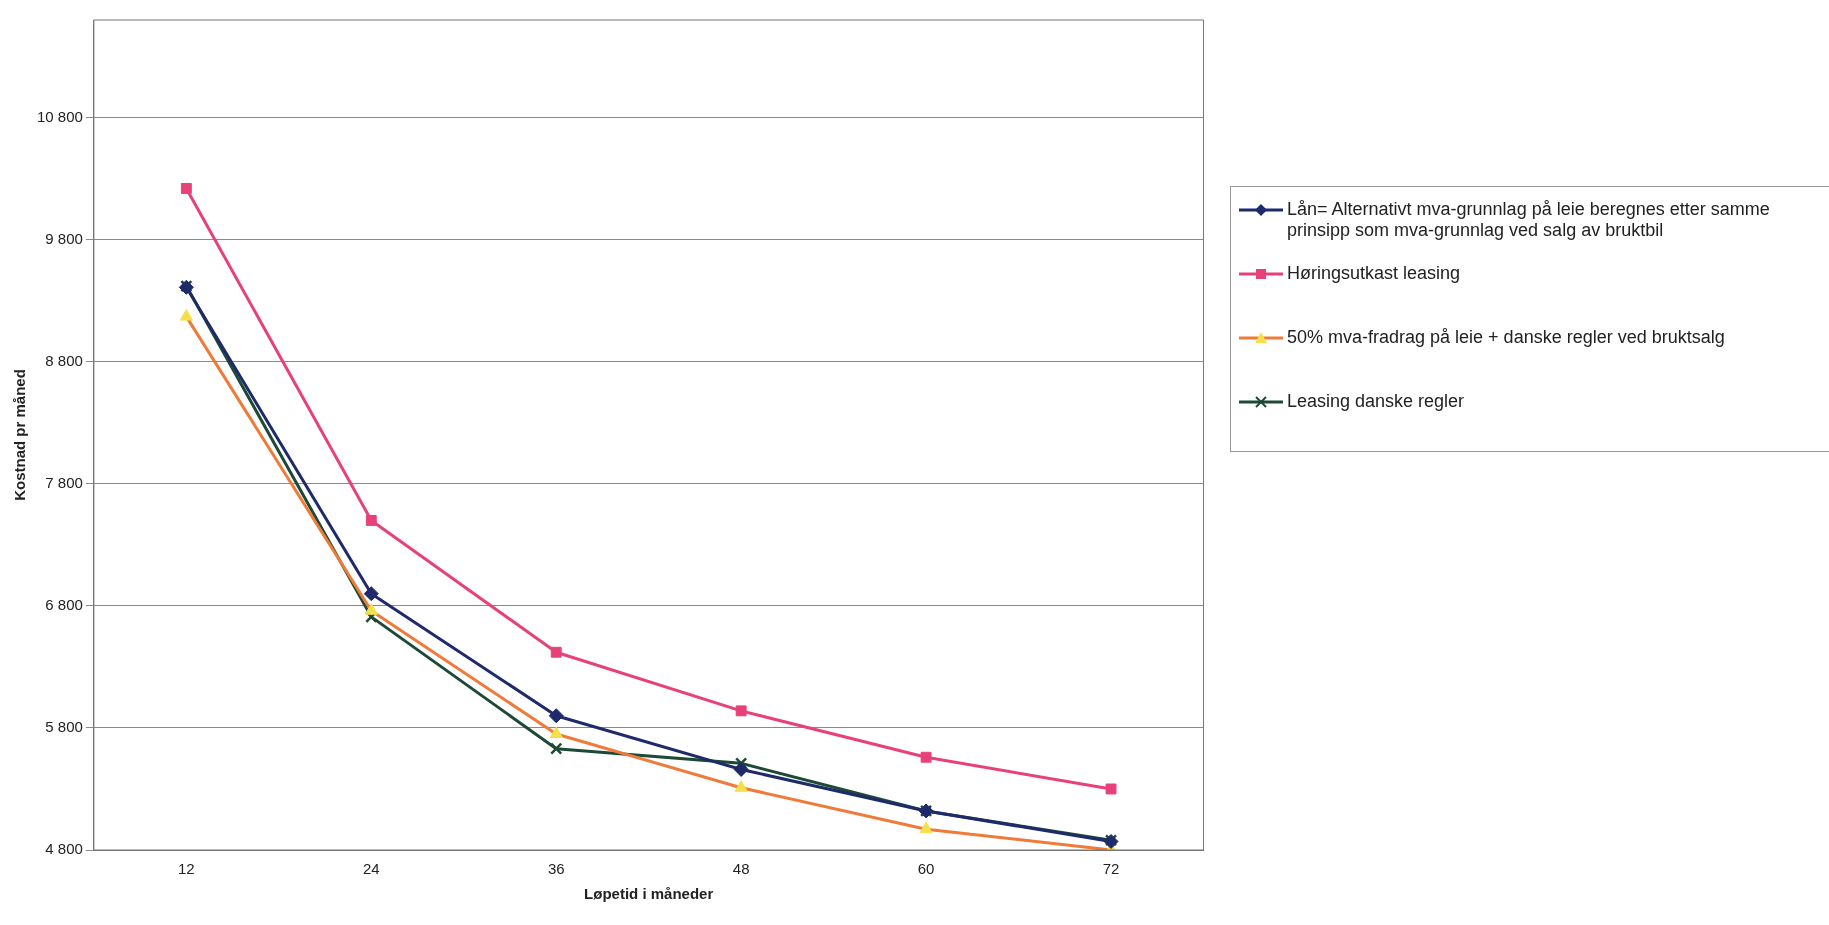 Image resolution: width=1829 pixels, height=925 pixels. What do you see at coordinates (1529, 220) in the screenshot?
I see `legend-label: Lån= Alternativt mva-grunnlag på leie beregnes etter samme prinsipp som mva-grunnlag ved salg av bruktbil` at bounding box center [1529, 220].